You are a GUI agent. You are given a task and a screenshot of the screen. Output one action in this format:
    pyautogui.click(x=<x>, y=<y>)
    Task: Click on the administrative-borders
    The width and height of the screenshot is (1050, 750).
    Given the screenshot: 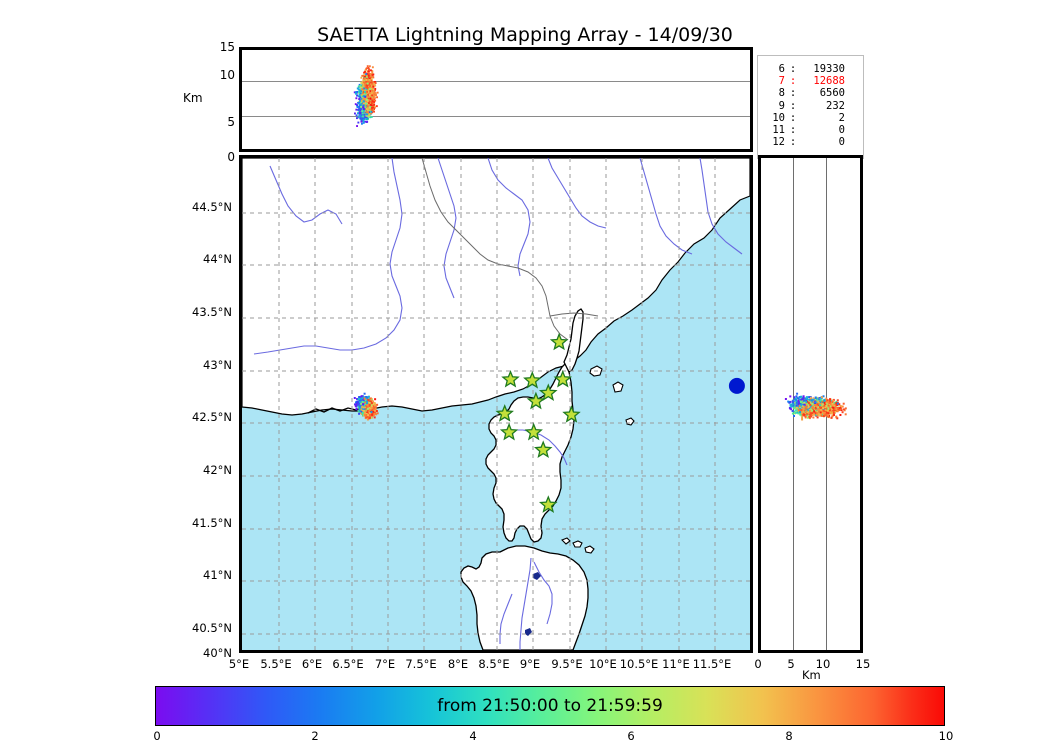 What is the action you would take?
    pyautogui.click(x=510, y=249)
    